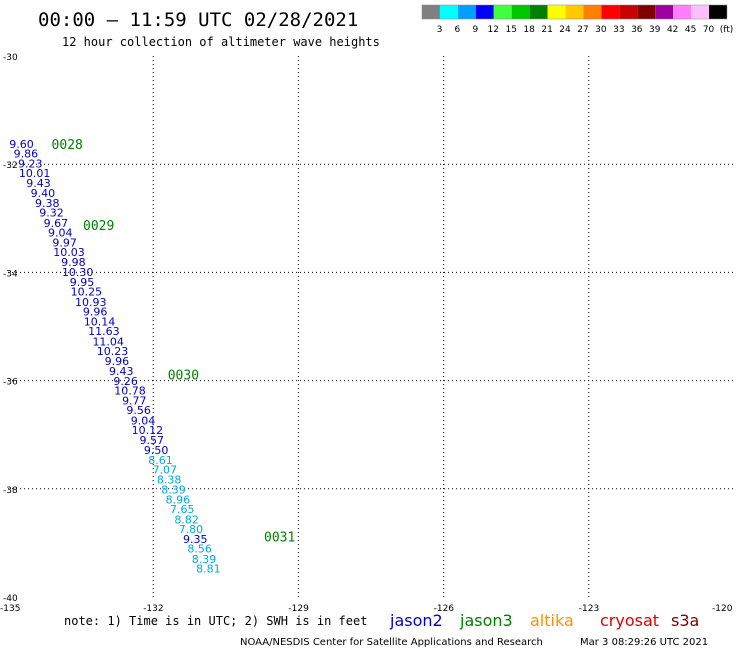 The width and height of the screenshot is (740, 650). What do you see at coordinates (565, 30) in the screenshot?
I see `colorbar-label: 24` at bounding box center [565, 30].